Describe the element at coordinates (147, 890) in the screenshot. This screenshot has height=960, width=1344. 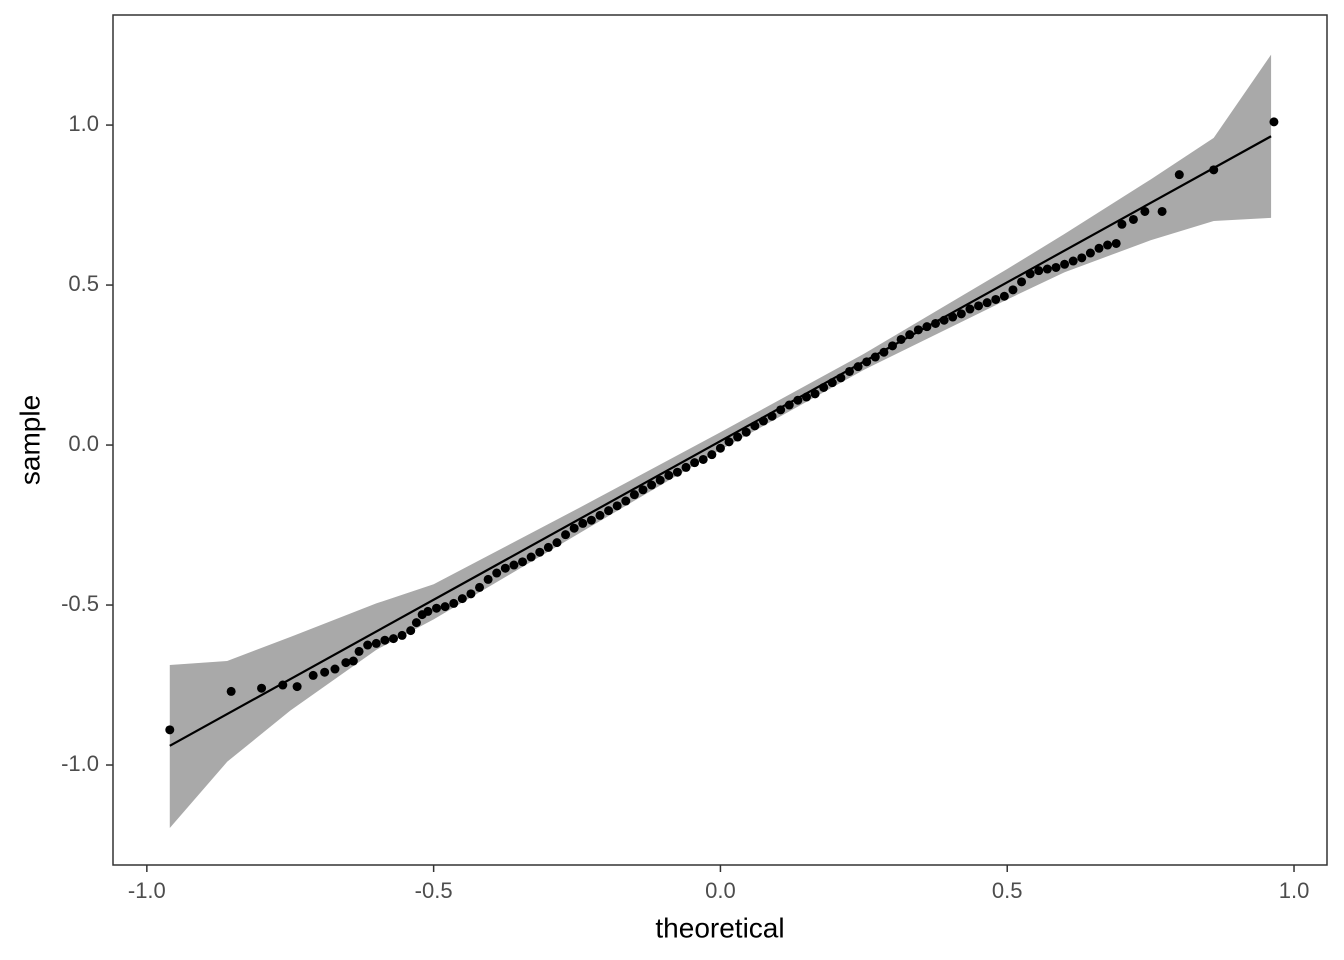
I see `x-tick-label: -1.0` at that location.